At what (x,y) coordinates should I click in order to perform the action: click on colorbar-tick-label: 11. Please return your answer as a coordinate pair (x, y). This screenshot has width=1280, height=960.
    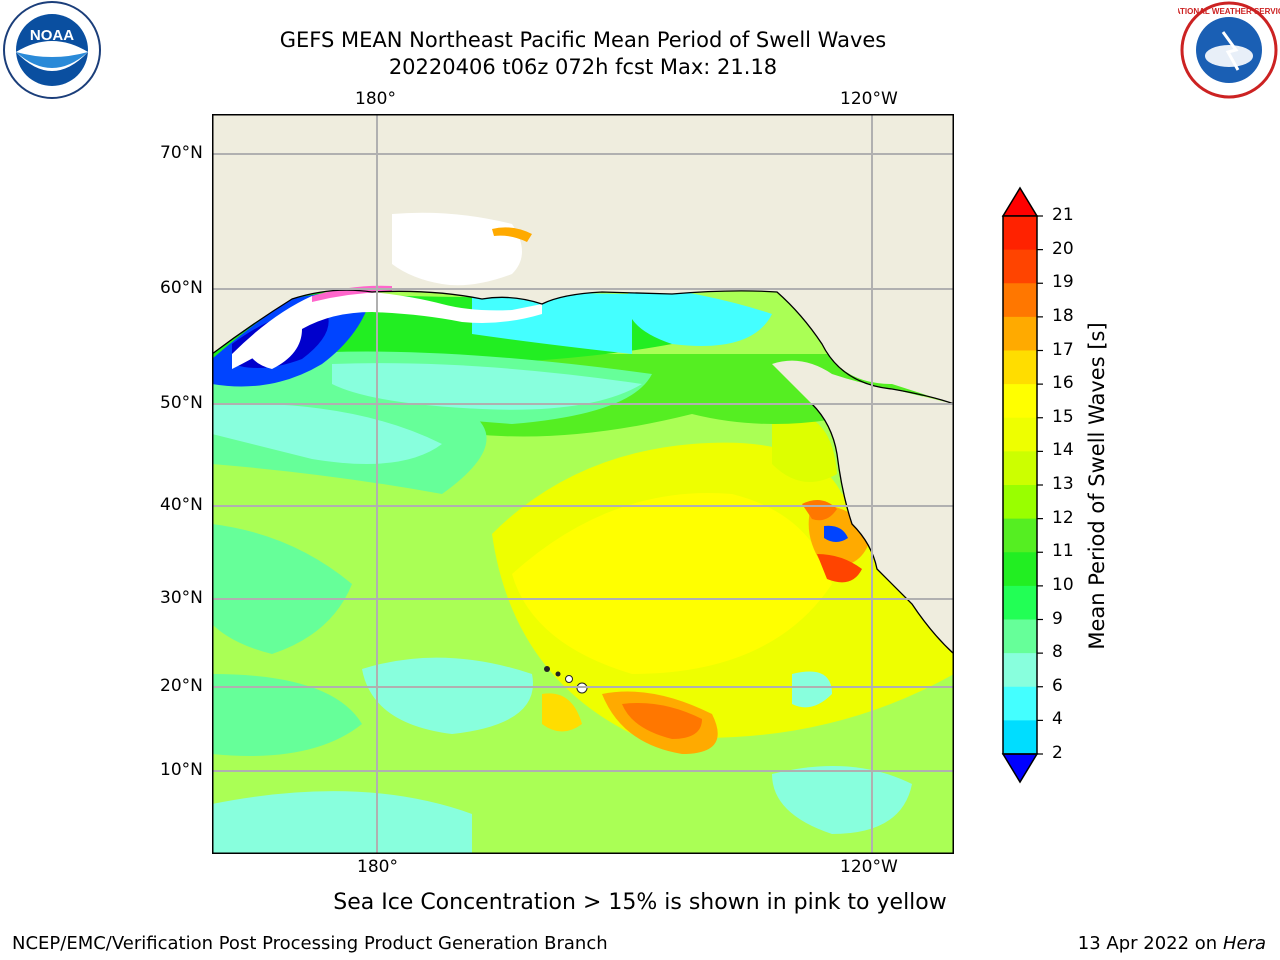
    Looking at the image, I should click on (1063, 551).